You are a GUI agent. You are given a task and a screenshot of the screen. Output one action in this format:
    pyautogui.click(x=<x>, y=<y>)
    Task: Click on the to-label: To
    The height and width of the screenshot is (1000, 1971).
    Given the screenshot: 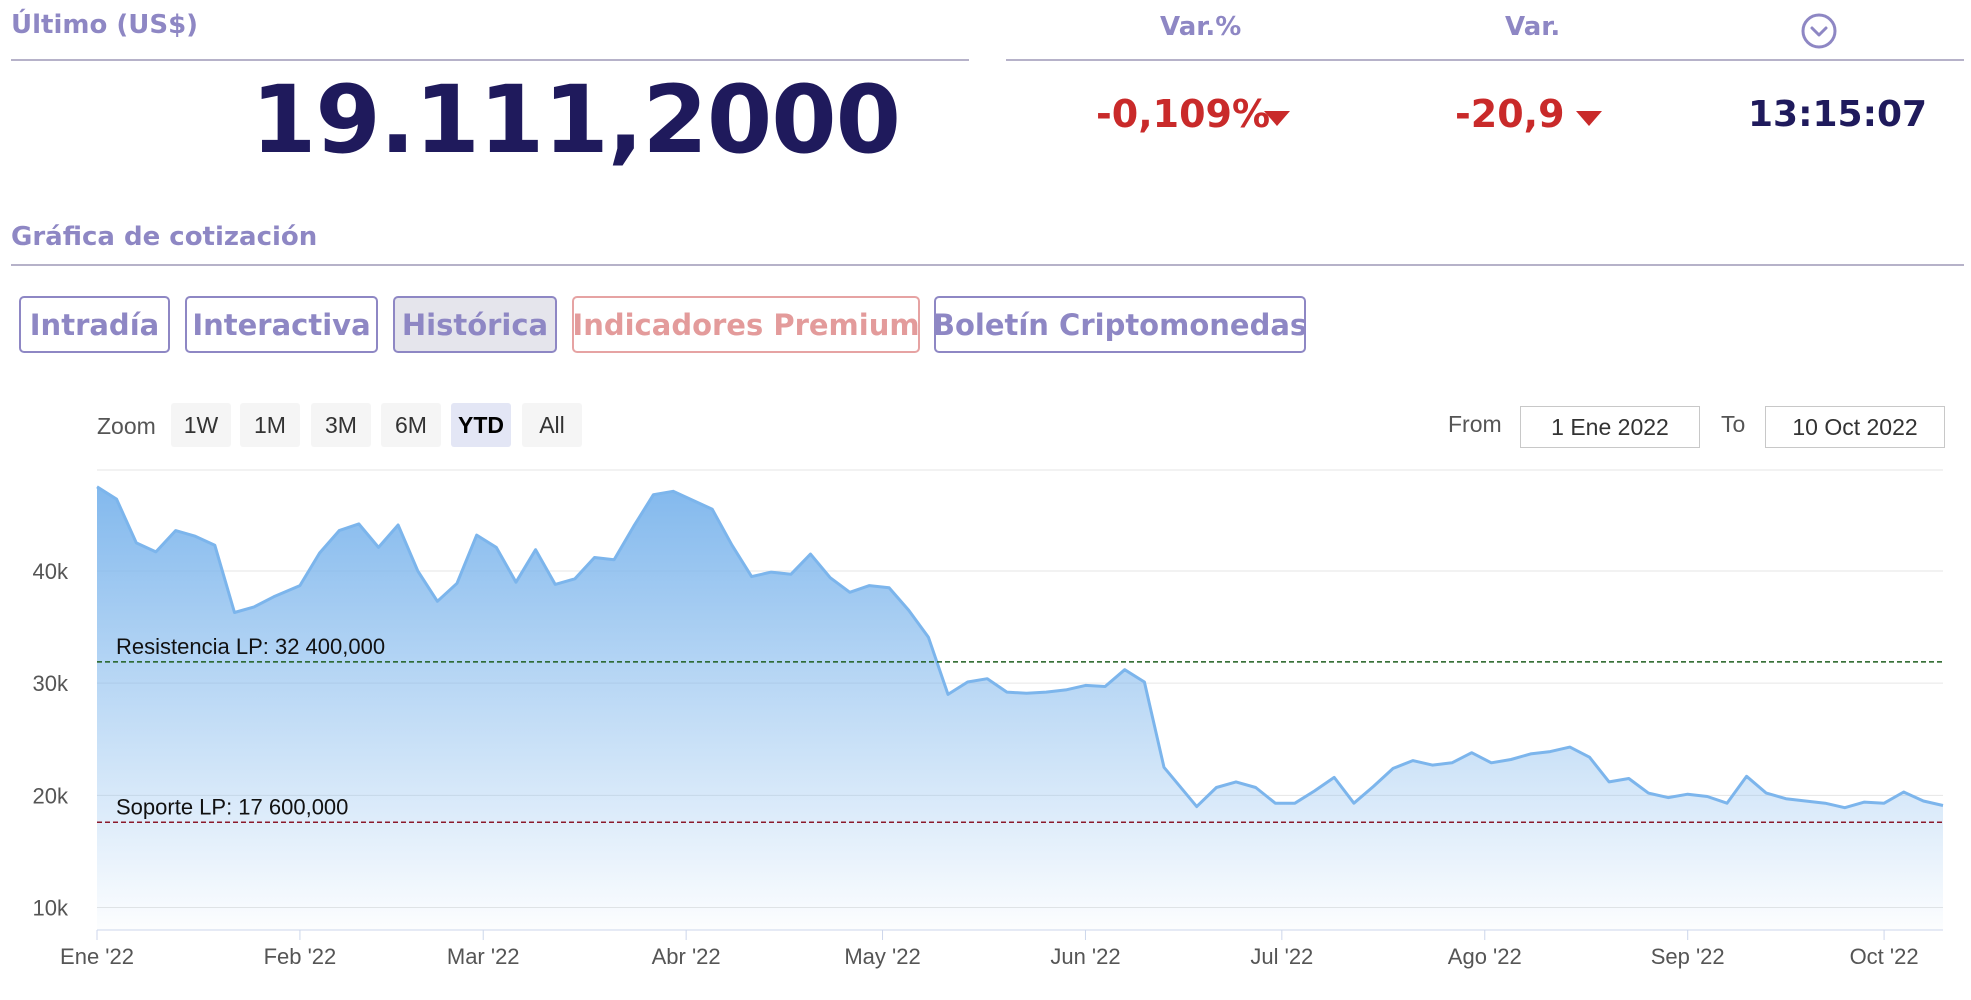 What is the action you would take?
    pyautogui.click(x=1733, y=424)
    